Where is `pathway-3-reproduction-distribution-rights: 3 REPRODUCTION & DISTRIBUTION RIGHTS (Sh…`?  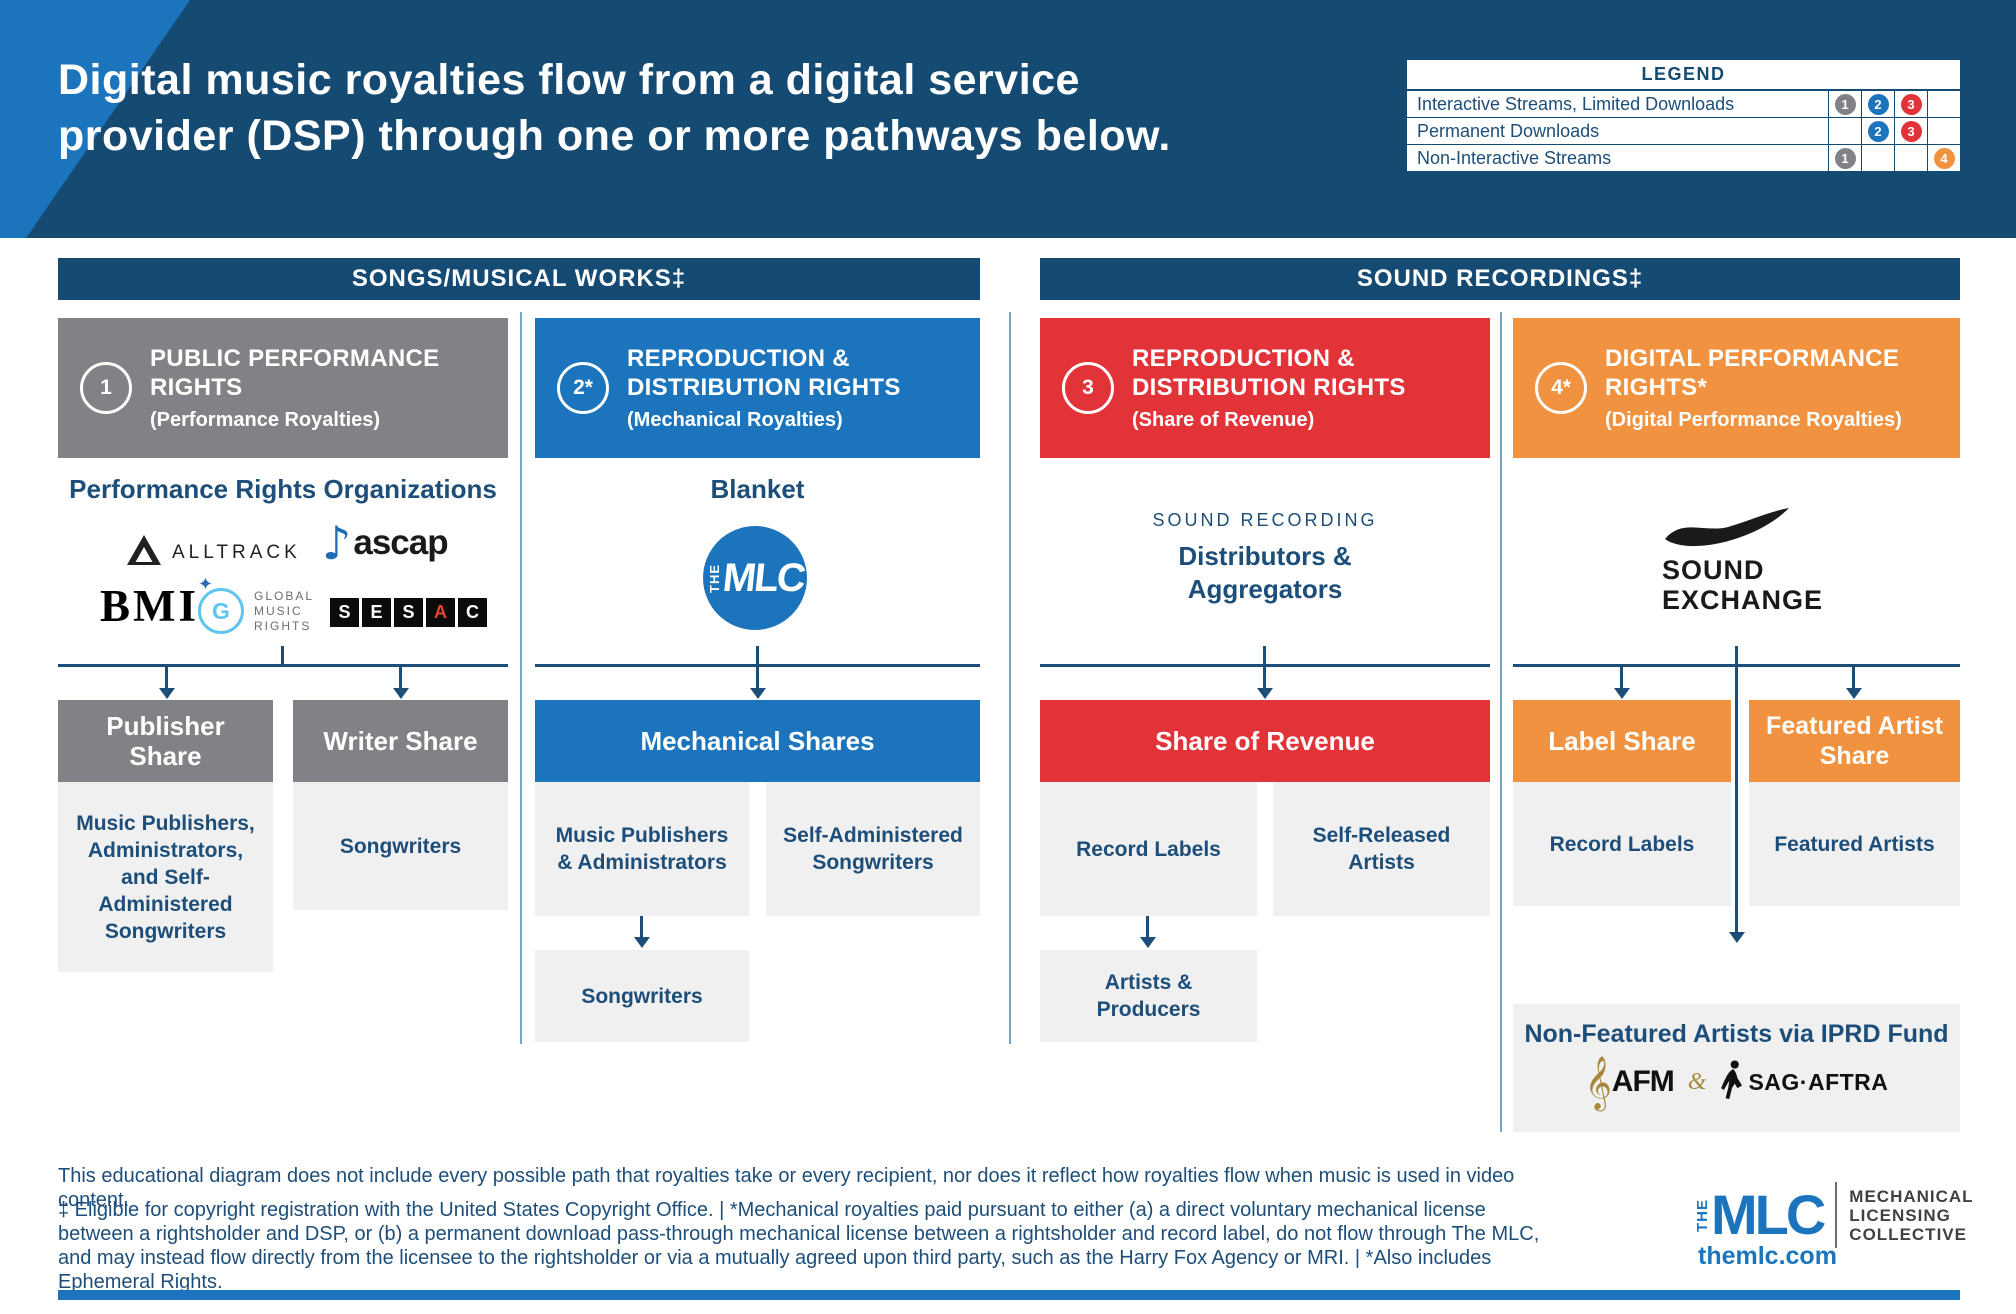 pathway-3-reproduction-distribution-rights: 3 REPRODUCTION & DISTRIBUTION RIGHTS (Sh… is located at coordinates (1265, 388).